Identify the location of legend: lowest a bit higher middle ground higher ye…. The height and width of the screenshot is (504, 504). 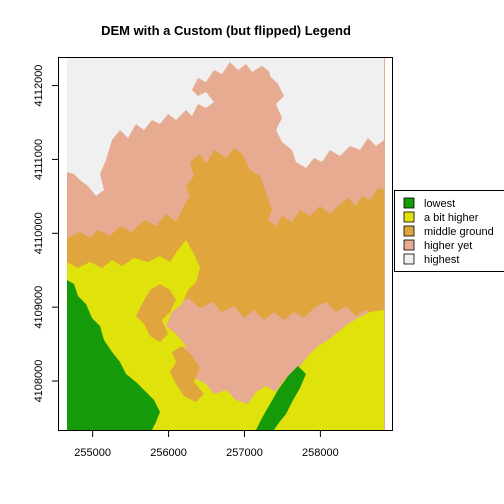
(449, 231).